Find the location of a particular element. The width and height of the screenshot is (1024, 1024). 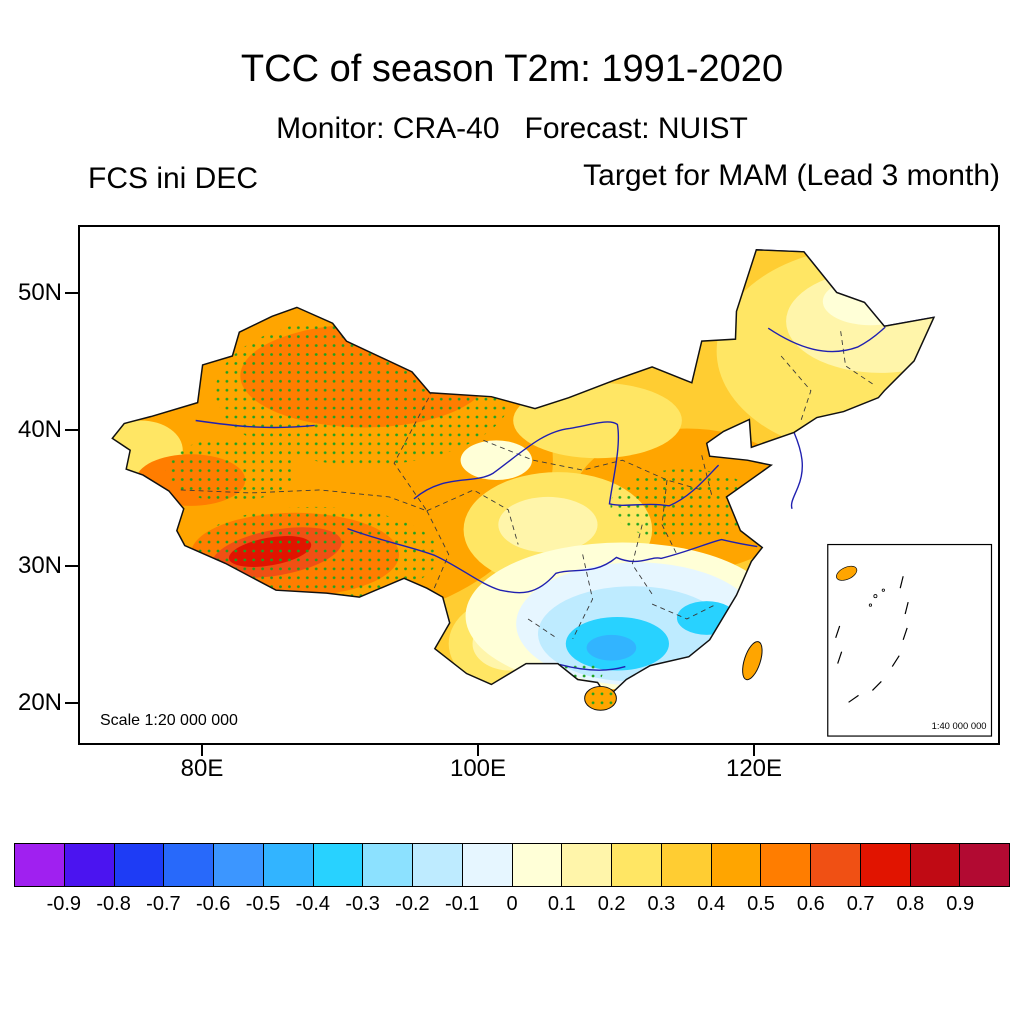

contour-ne-cream is located at coordinates (870, 301).